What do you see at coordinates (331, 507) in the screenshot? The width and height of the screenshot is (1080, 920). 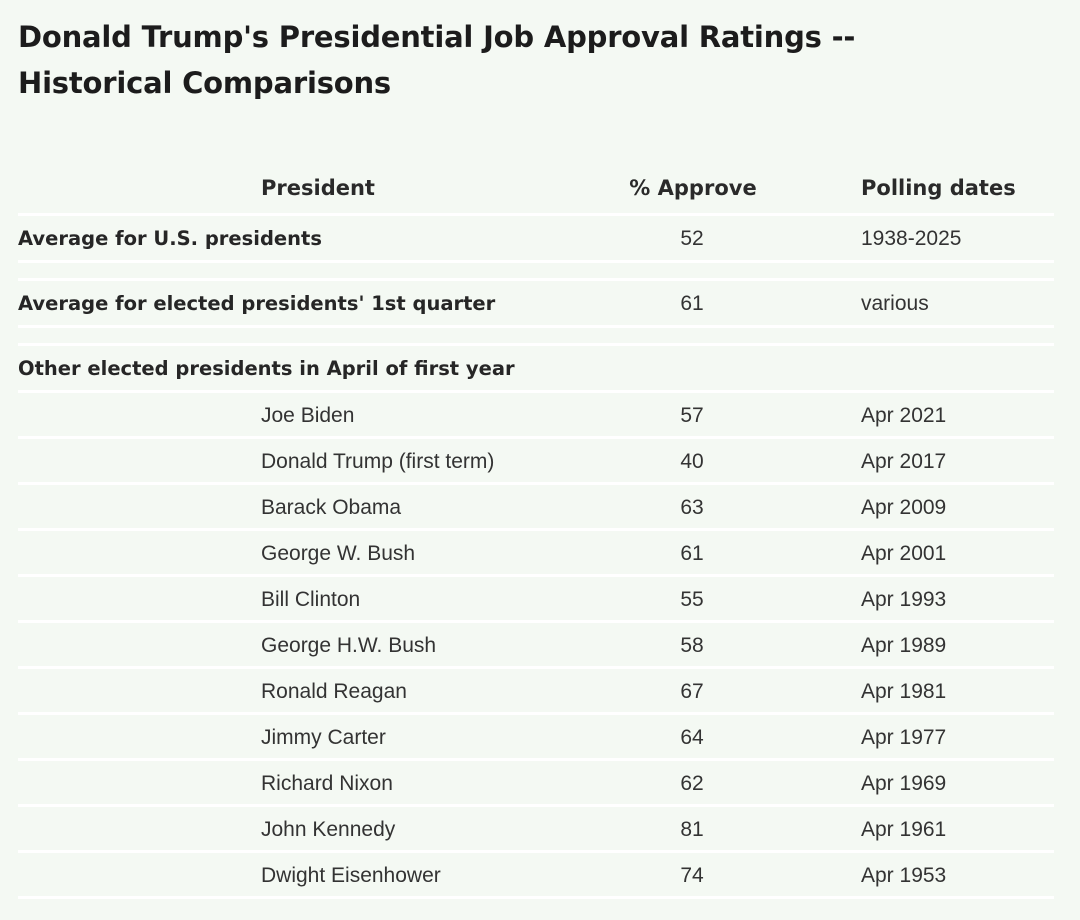 I see `president-name: Barack Obama` at bounding box center [331, 507].